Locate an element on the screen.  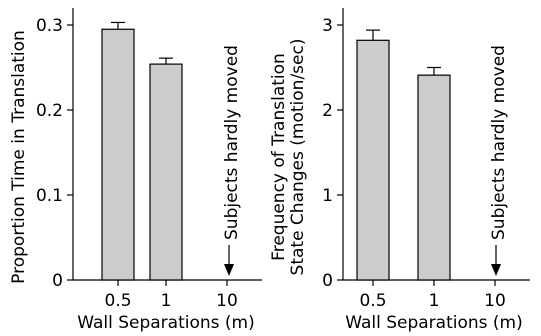
y-tick-label: 2 is located at coordinates (327, 111).